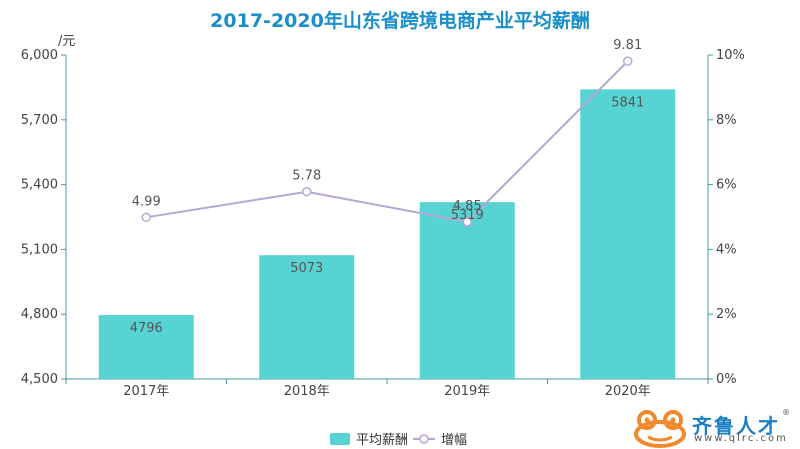 The width and height of the screenshot is (800, 449). I want to click on bar-value-label: 5073, so click(306, 268).